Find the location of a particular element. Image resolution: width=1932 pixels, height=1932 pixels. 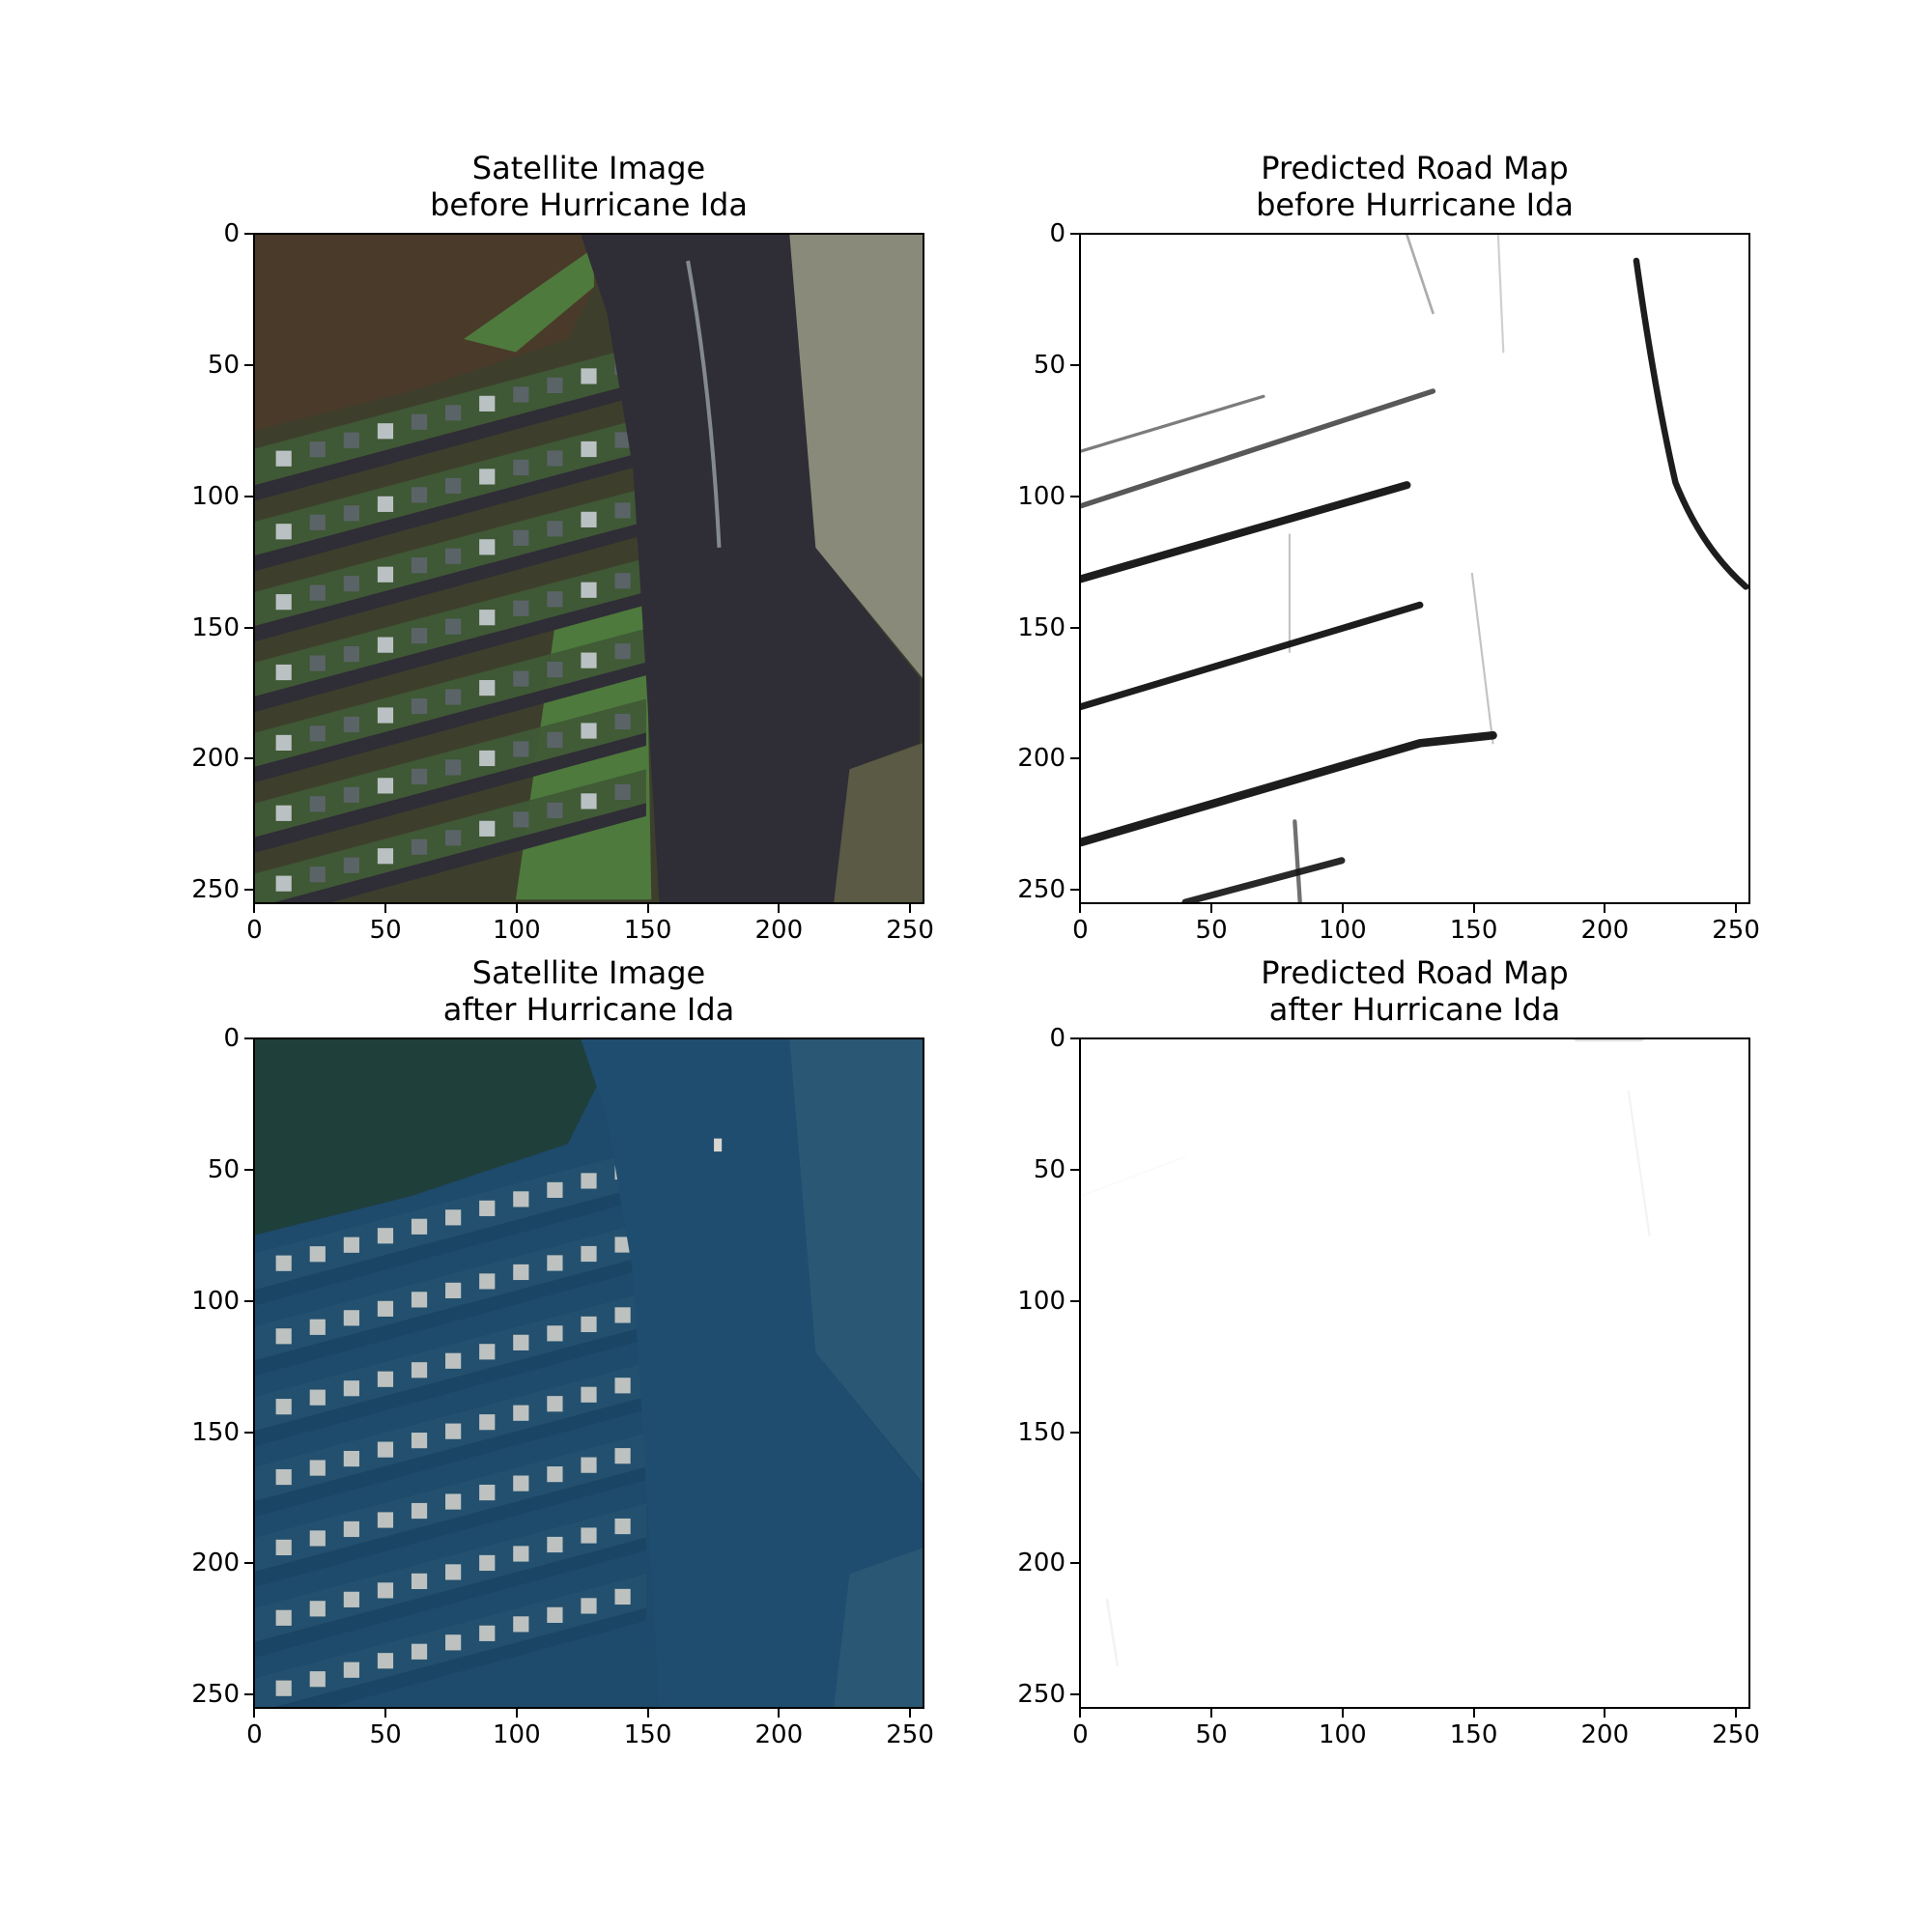

road-map-before is located at coordinates (1414, 568).